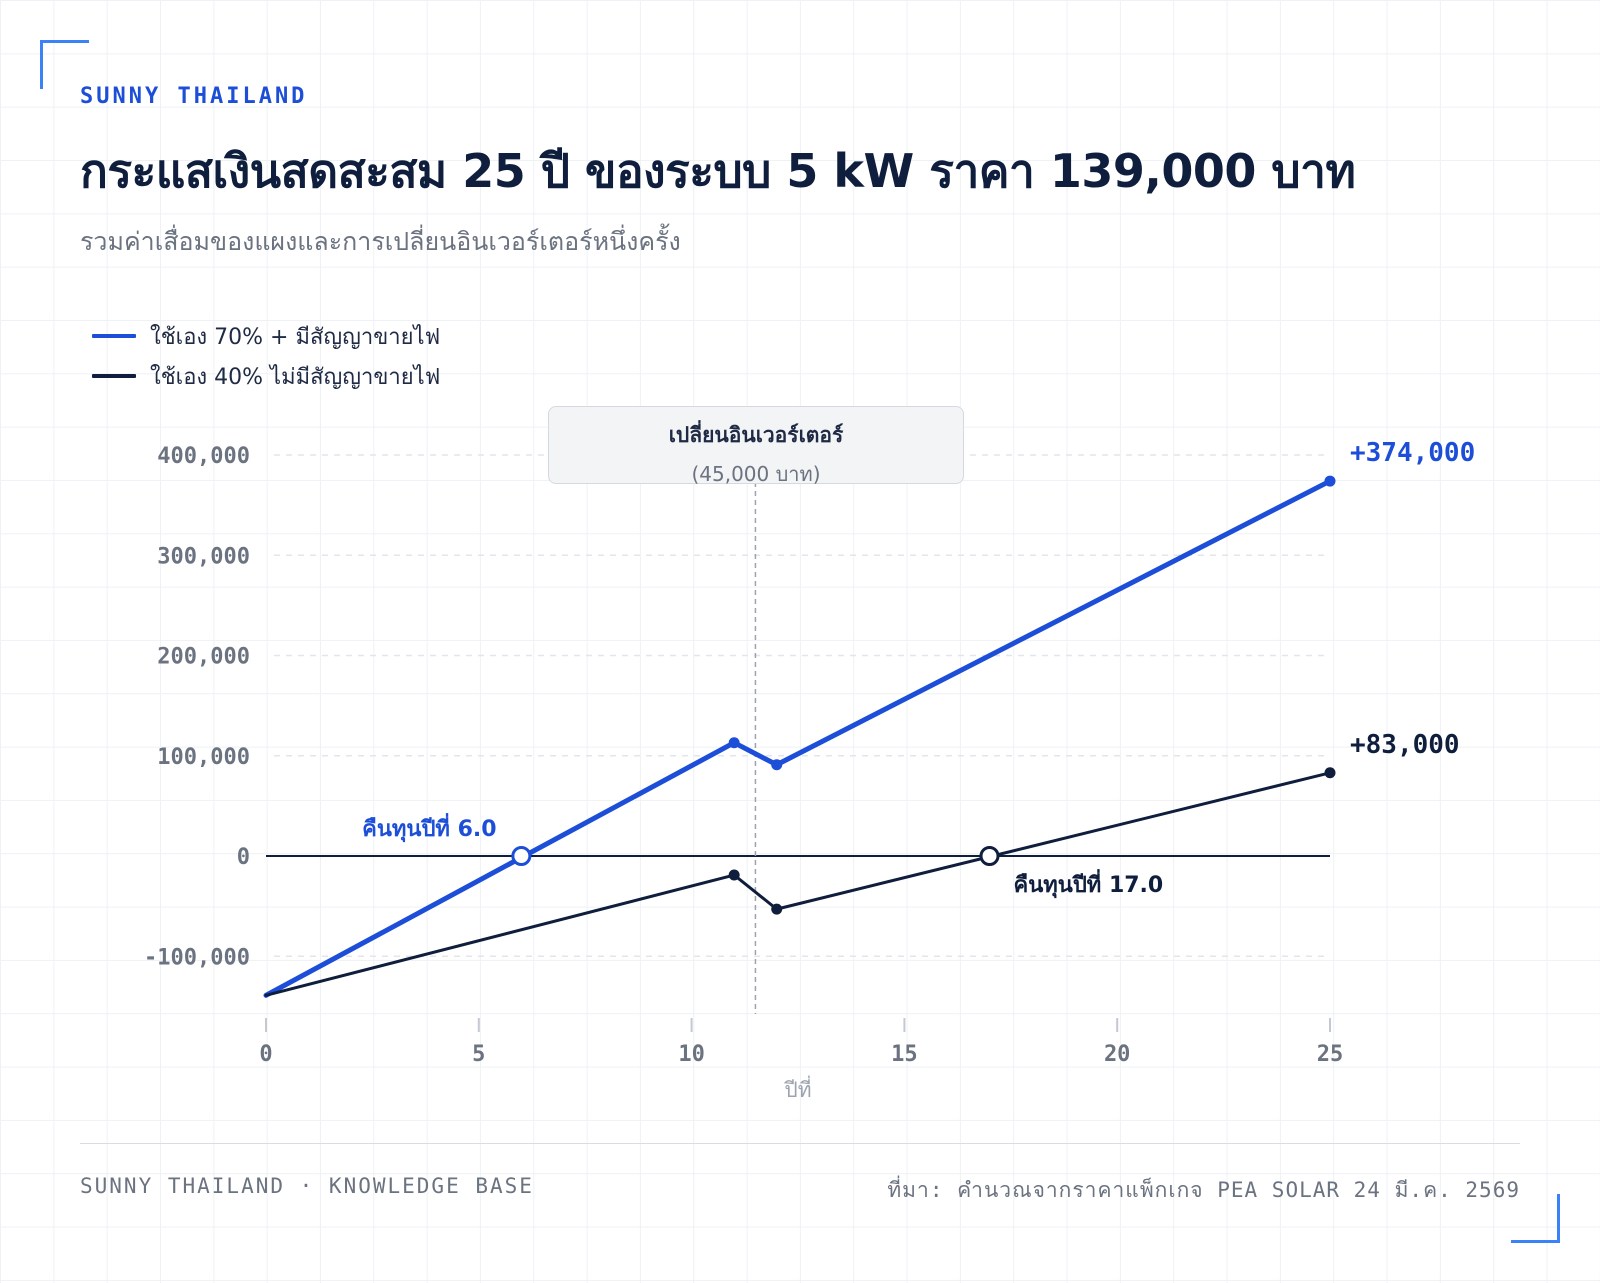 The image size is (1600, 1283). I want to click on series-end-label: +374,000, so click(1412, 453).